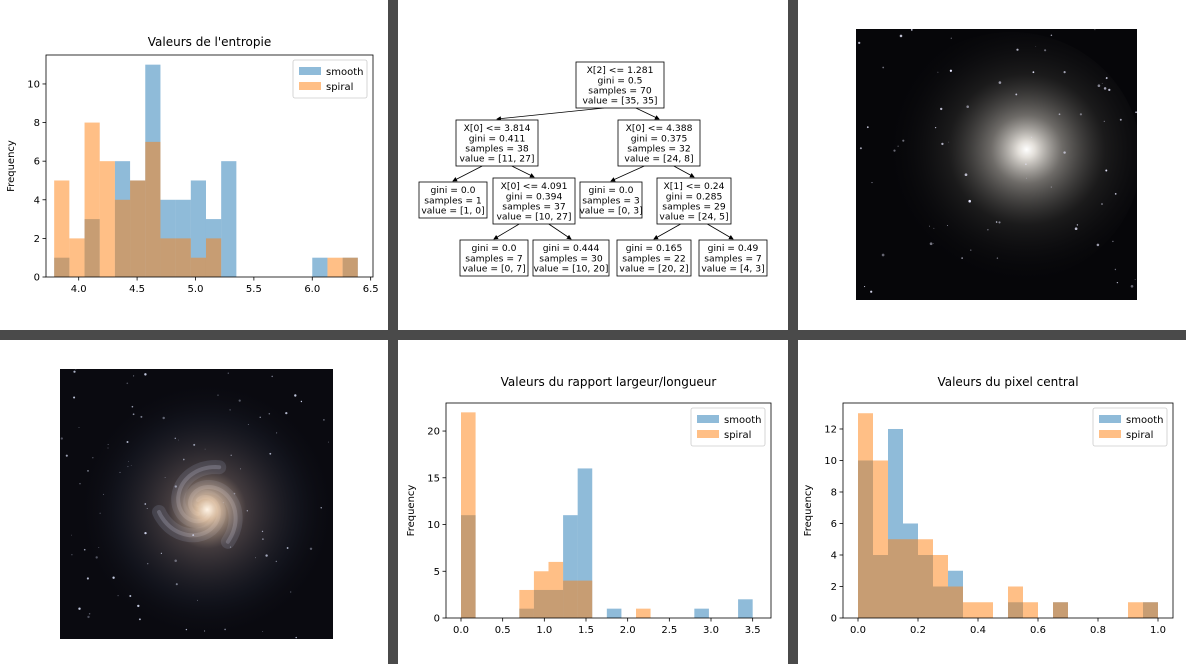 The width and height of the screenshot is (1186, 664). What do you see at coordinates (834, 619) in the screenshot?
I see `y-tick-label: 0` at bounding box center [834, 619].